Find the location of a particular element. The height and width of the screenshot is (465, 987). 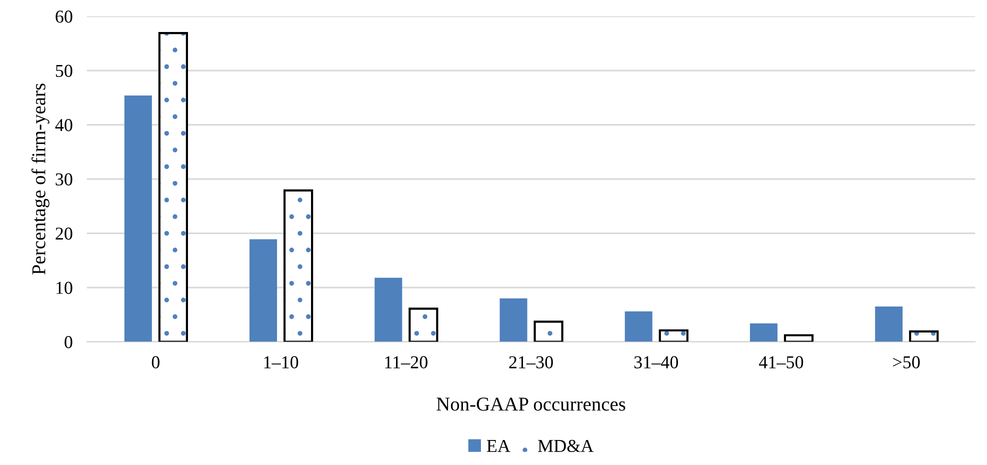

y-tick-label: 30 is located at coordinates (64, 179).